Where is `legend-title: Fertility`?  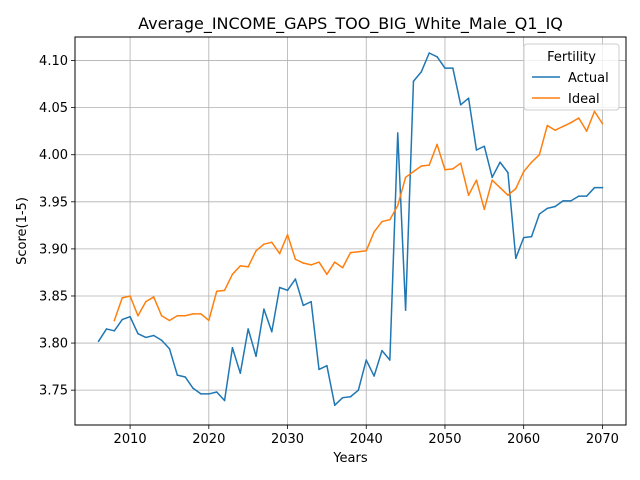 legend-title: Fertility is located at coordinates (571, 57).